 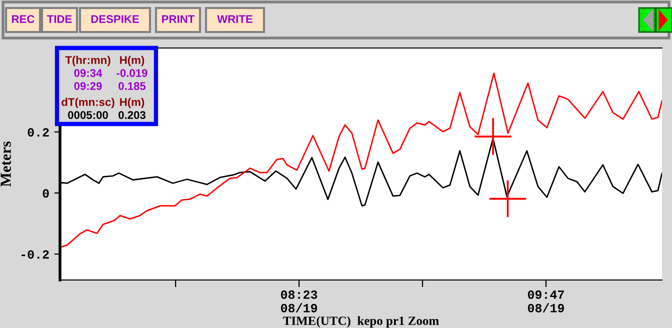 I want to click on x-axis-title: TIME(UTC) kepo pr1 Zoom, so click(x=361, y=322).